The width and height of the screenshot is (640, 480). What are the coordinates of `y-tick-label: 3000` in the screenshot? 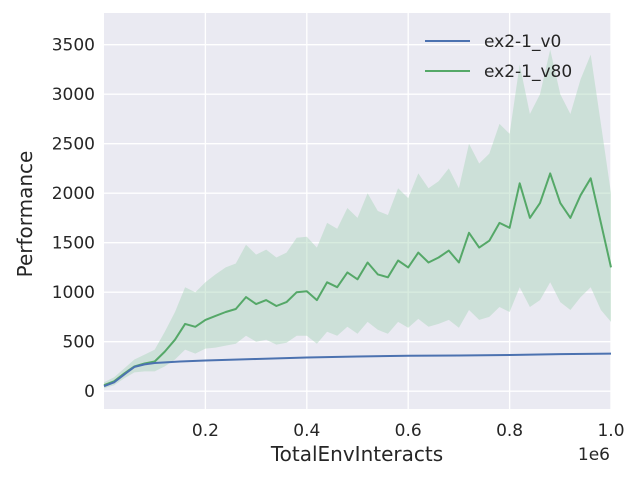 It's located at (73, 95).